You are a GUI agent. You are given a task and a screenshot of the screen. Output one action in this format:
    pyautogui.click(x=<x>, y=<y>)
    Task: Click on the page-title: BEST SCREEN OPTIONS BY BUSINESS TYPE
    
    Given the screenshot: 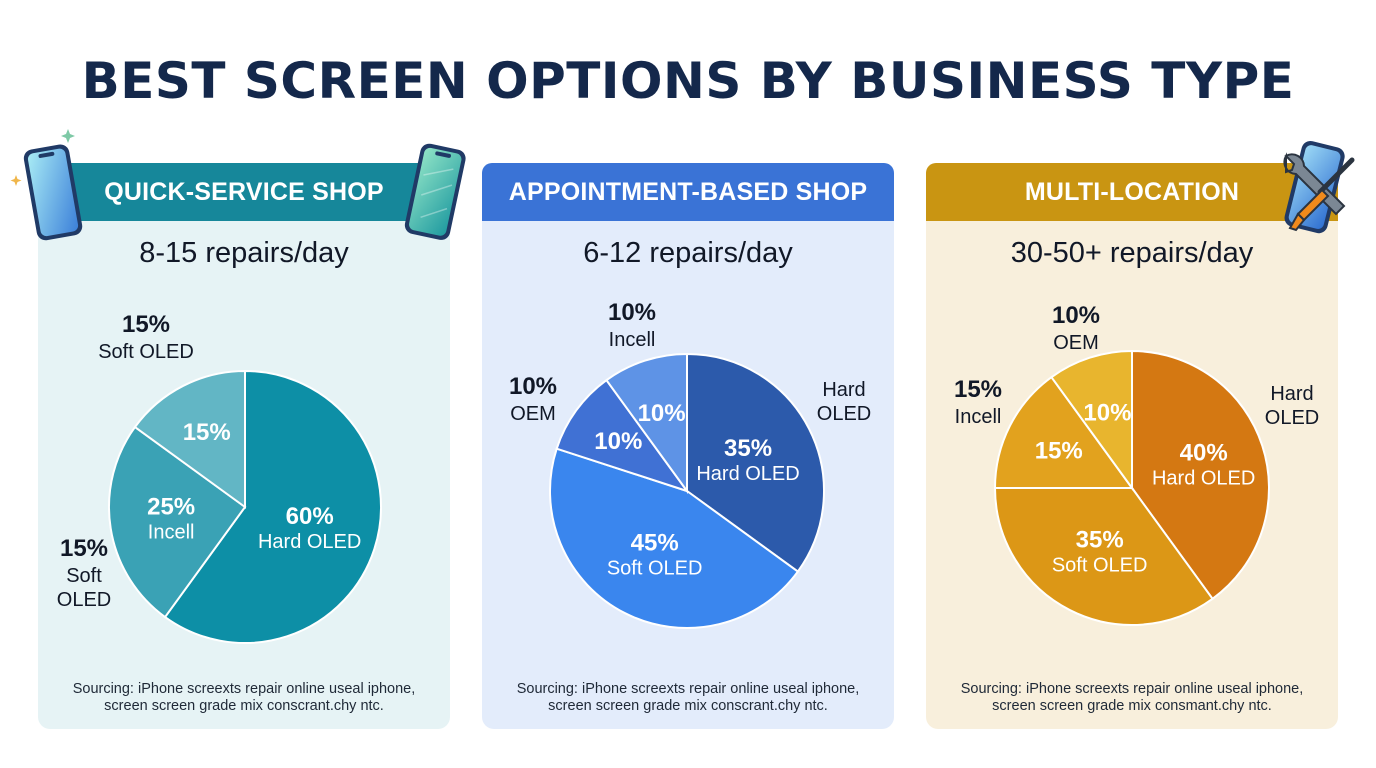 What is the action you would take?
    pyautogui.click(x=688, y=81)
    